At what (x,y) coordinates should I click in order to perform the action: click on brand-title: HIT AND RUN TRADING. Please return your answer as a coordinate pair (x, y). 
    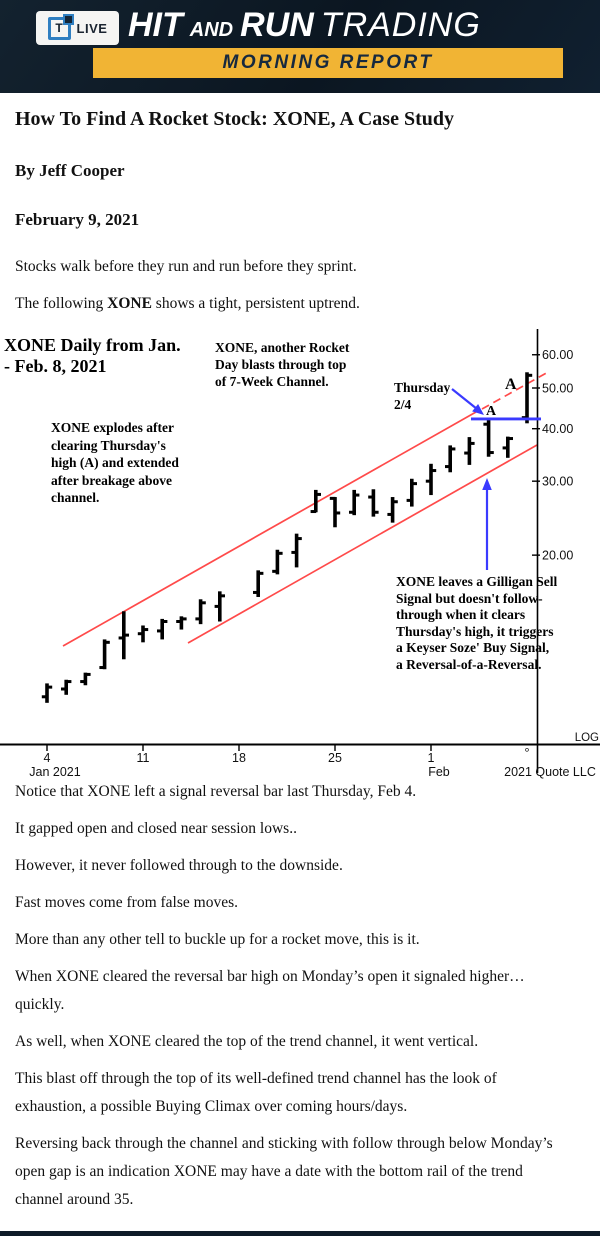
    Looking at the image, I should click on (304, 25).